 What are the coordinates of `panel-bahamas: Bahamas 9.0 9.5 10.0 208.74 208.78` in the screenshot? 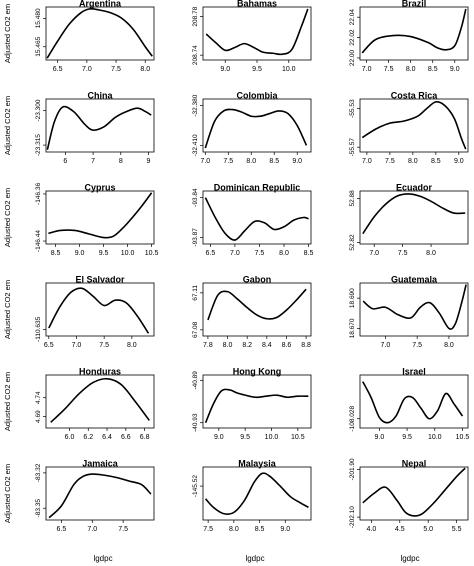 It's located at (252, 36).